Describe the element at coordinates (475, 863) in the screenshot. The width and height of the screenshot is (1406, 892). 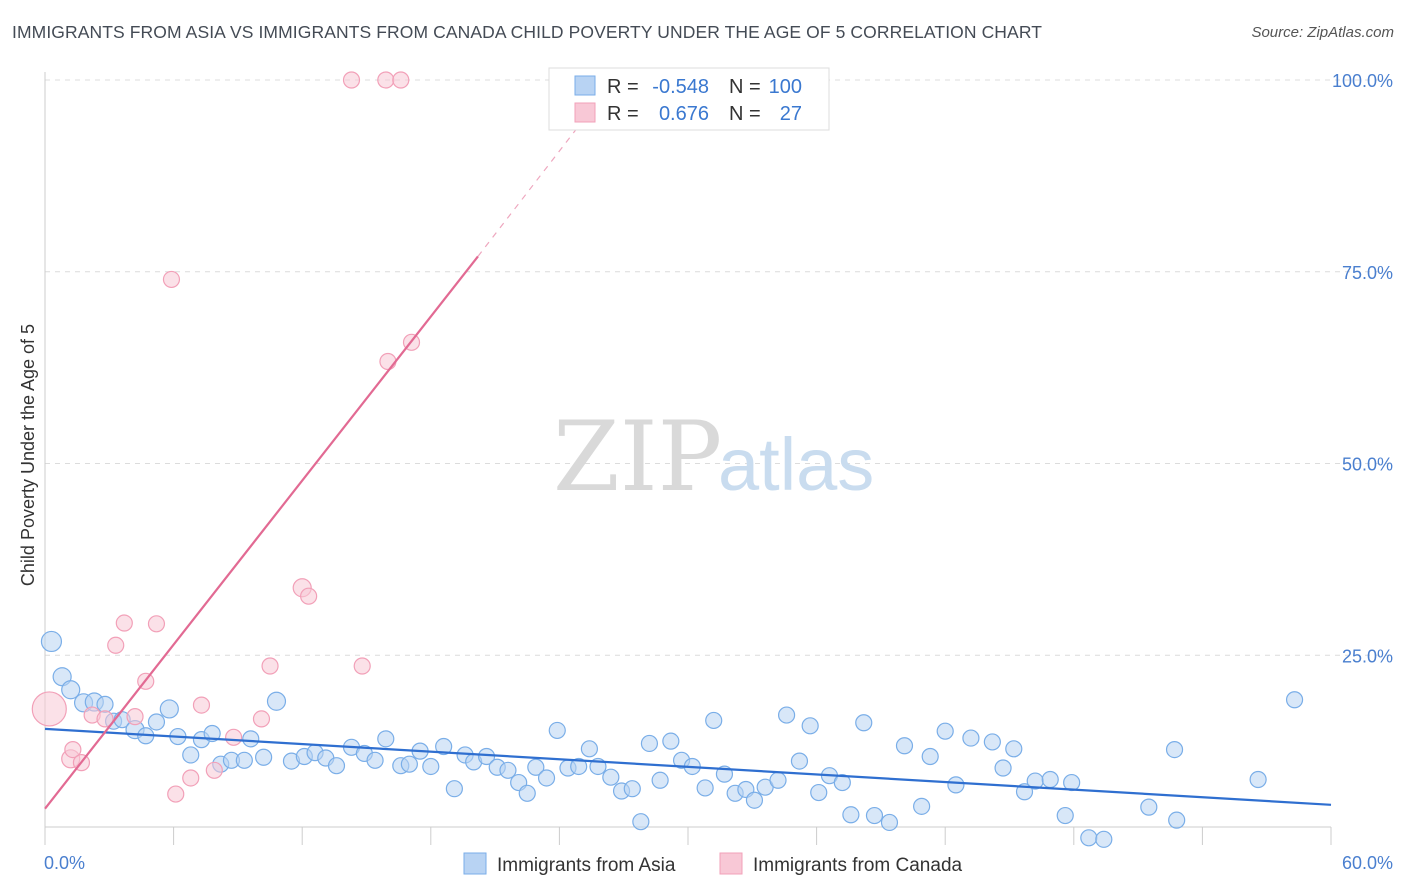
I see `legend-swatch-asia` at that location.